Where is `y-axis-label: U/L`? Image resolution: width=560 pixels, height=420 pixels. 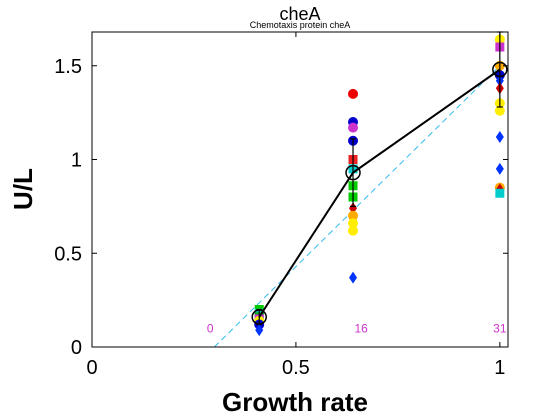
y-axis-label: U/L is located at coordinates (23, 189).